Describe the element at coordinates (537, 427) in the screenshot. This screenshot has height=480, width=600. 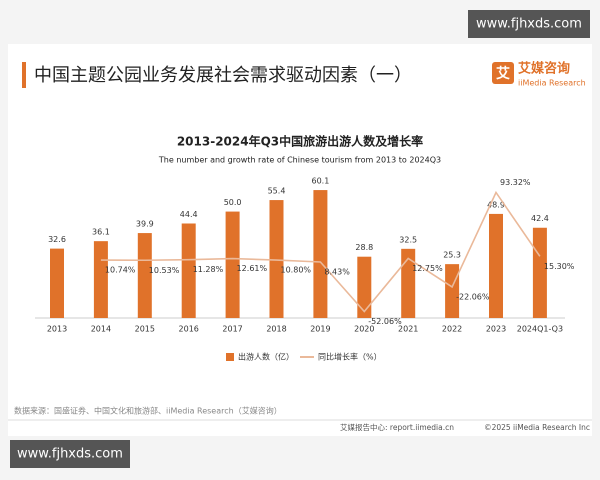
I see `footer-copyright: ©2025 iiMedia Research Inc` at that location.